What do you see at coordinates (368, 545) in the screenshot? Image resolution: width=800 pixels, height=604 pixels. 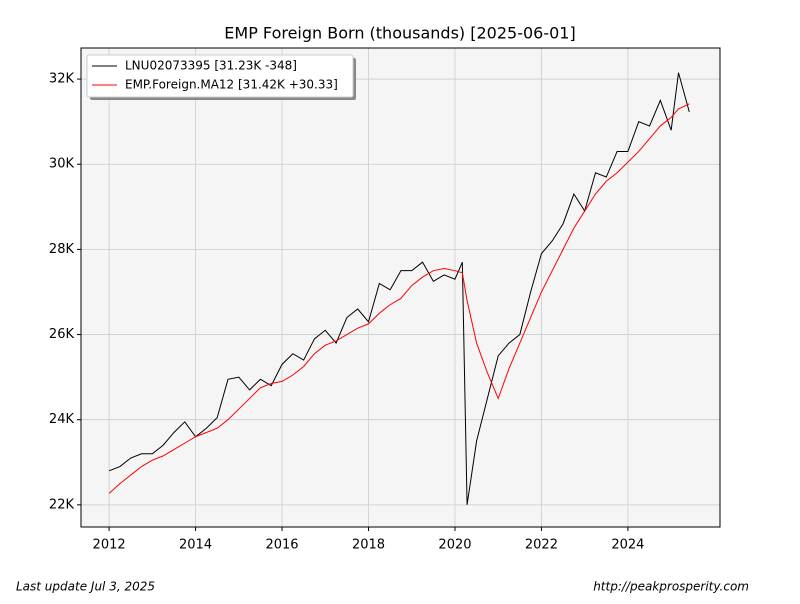 I see `x-tick-label: 2018` at bounding box center [368, 545].